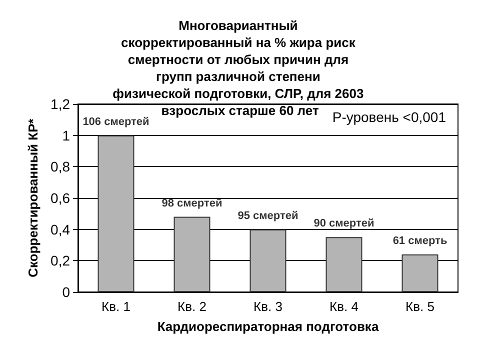 This screenshot has height=350, width=480. Describe the element at coordinates (66, 135) in the screenshot. I see `y-tick-label: 1` at that location.